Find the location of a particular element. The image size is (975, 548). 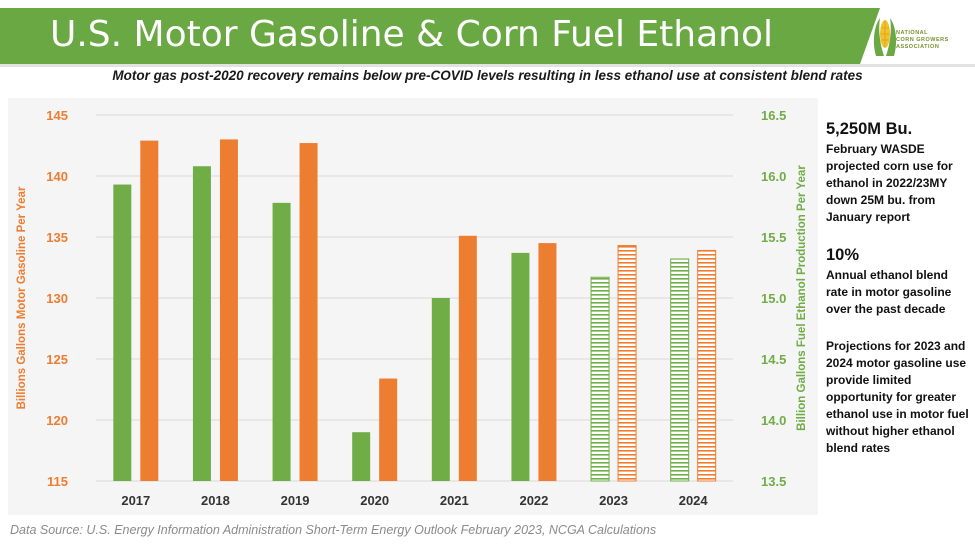

x-tick-label: 2024 is located at coordinates (694, 500).